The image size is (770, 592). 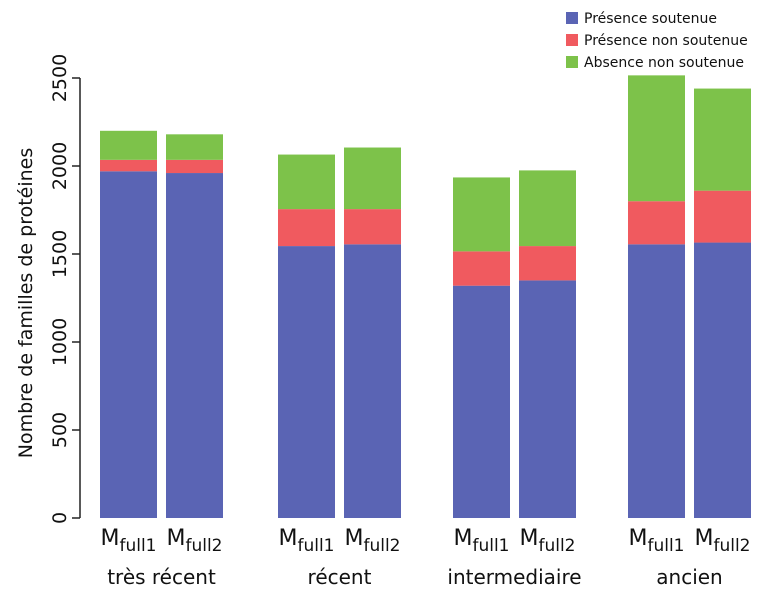 I want to click on group-label: ancien, so click(x=689, y=577).